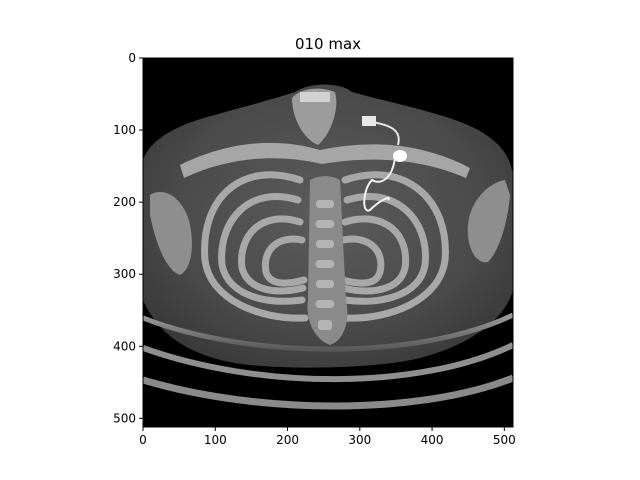 This screenshot has width=640, height=480. Describe the element at coordinates (132, 58) in the screenshot. I see `y-tick-label: 0` at that location.